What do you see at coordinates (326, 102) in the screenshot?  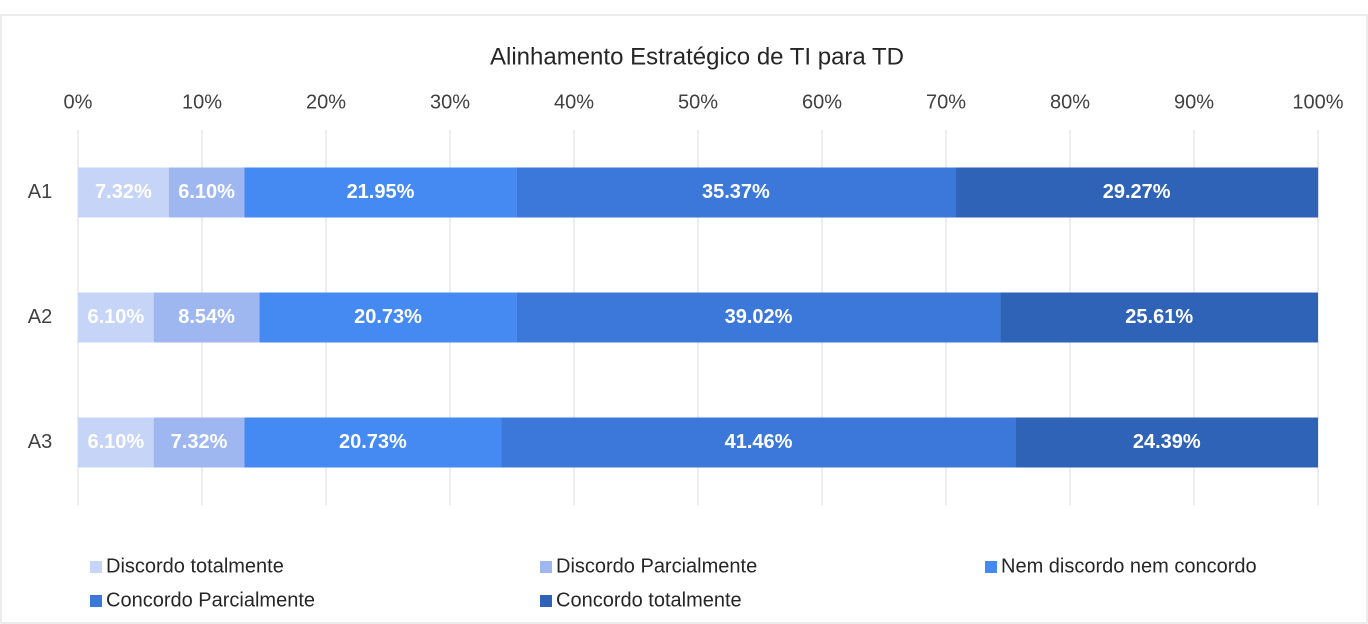 I see `x-tick-label: 20%` at bounding box center [326, 102].